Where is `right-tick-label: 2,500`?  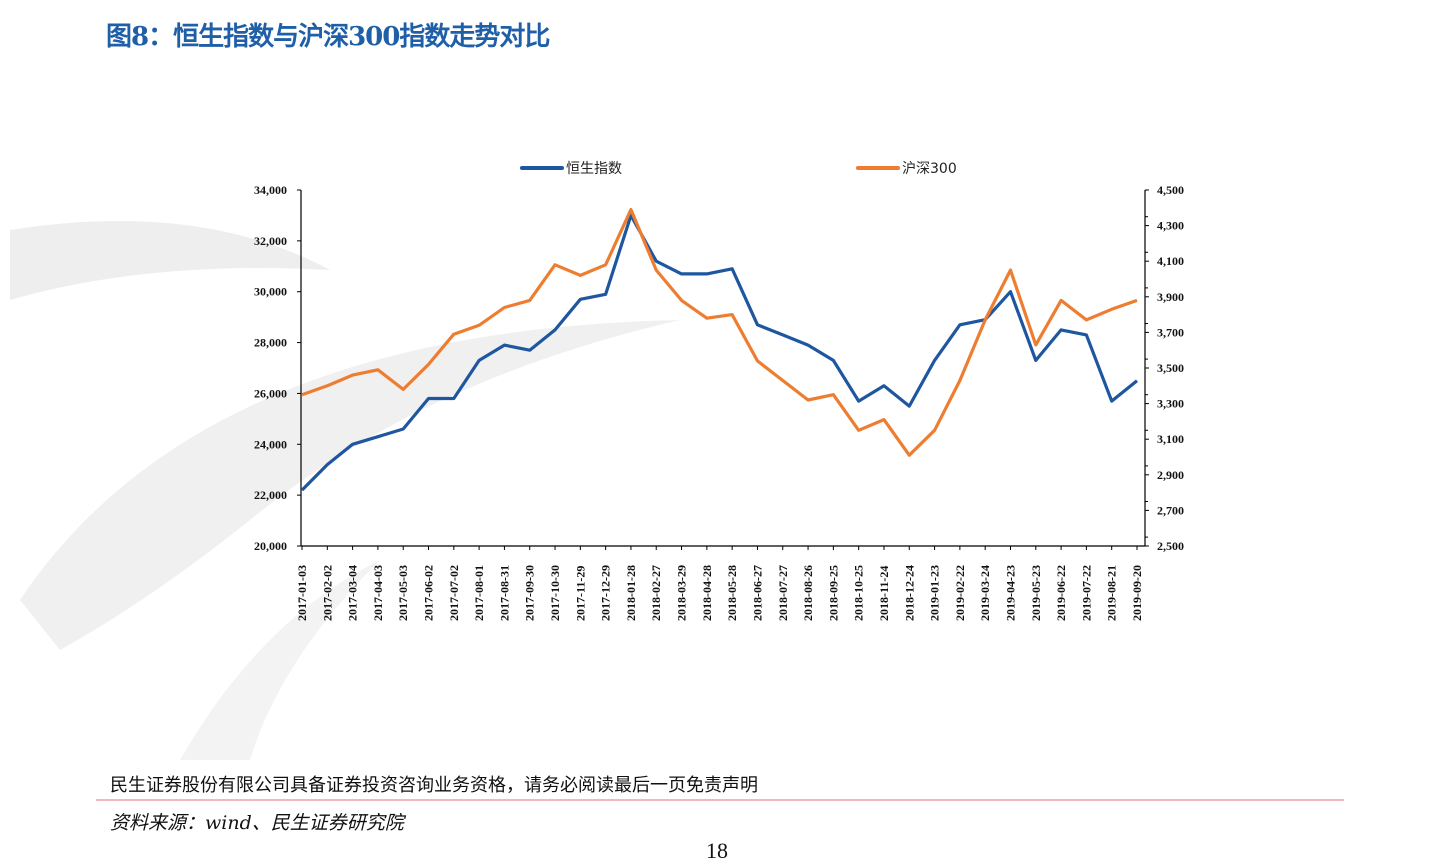
right-tick-label: 2,500 is located at coordinates (1170, 546).